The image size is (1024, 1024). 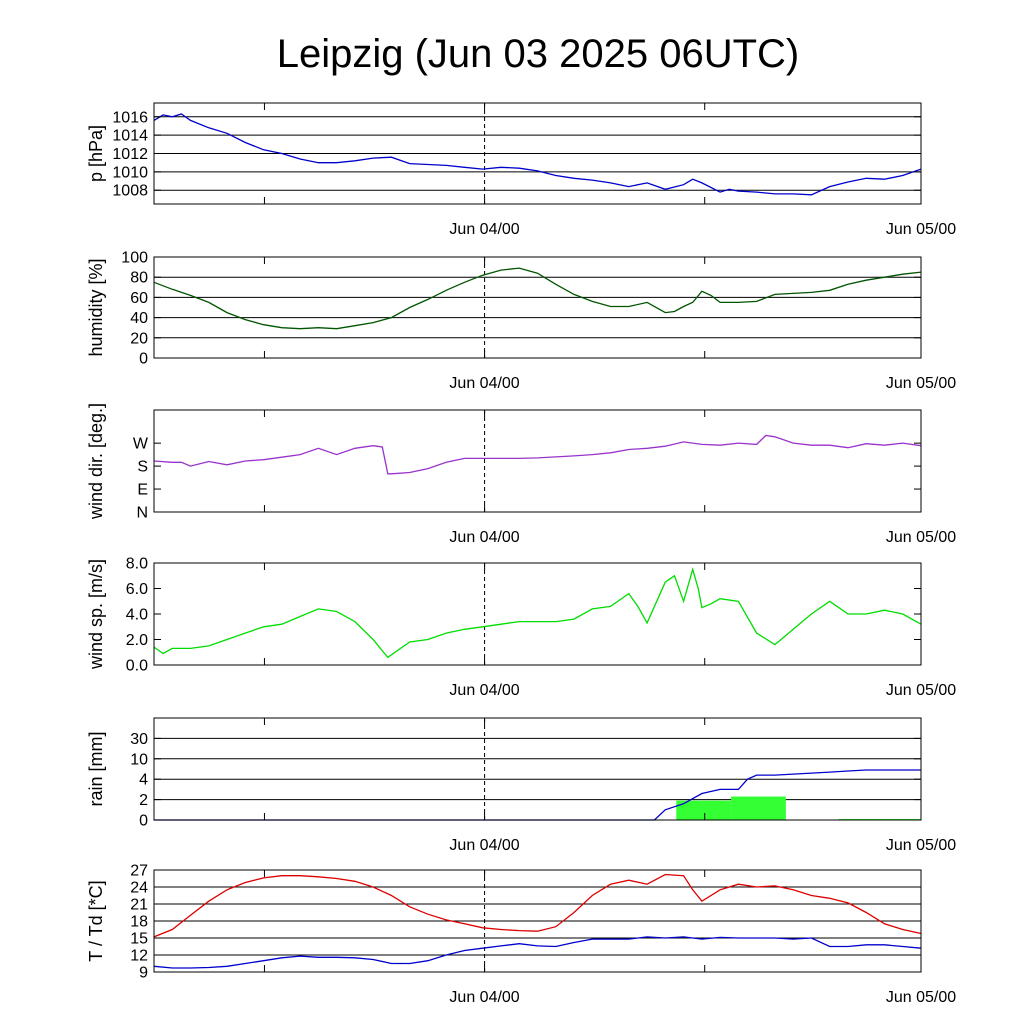 I want to click on y-tick-label: 18, so click(x=139, y=922).